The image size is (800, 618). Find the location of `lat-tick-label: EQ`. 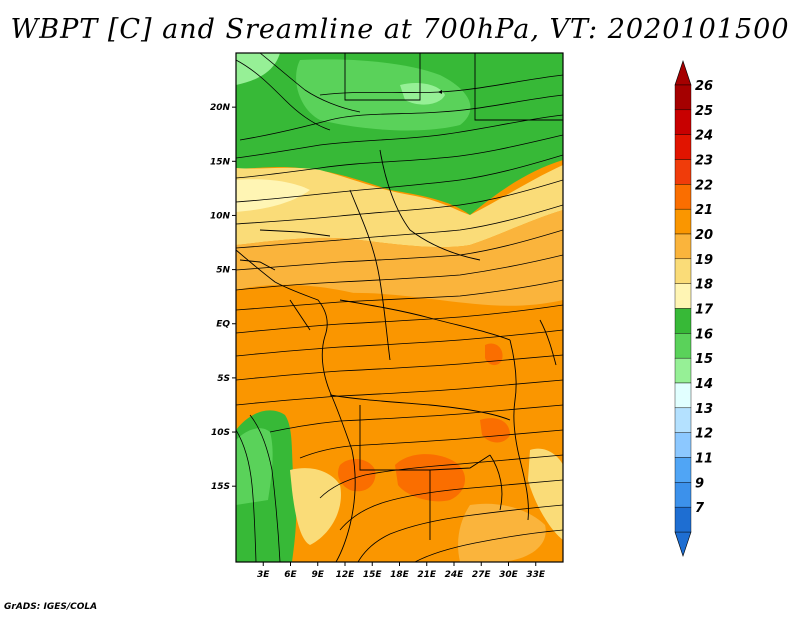

lat-tick-label: EQ is located at coordinates (223, 325).